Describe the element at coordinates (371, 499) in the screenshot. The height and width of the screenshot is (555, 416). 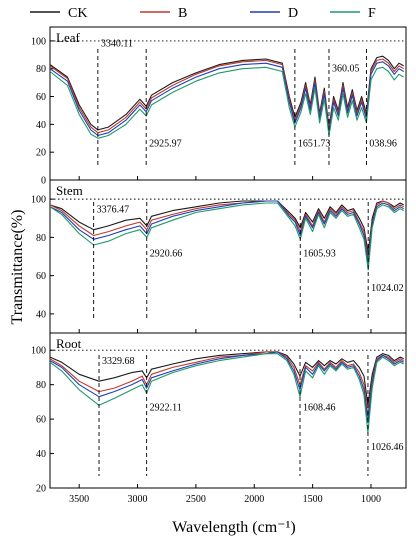
I see `x-tick-label: 1000` at that location.